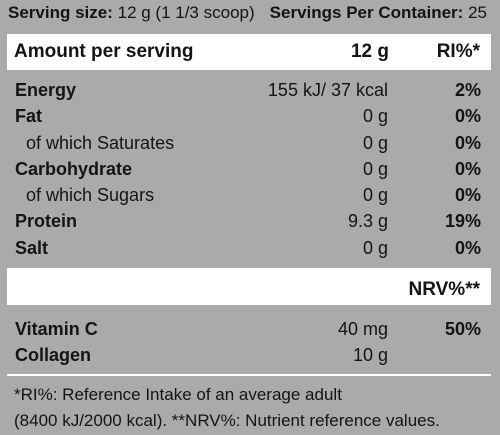 The height and width of the screenshot is (435, 500). Describe the element at coordinates (327, 90) in the screenshot. I see `nutrient-amount: 155 kJ/ 37 kcal` at that location.